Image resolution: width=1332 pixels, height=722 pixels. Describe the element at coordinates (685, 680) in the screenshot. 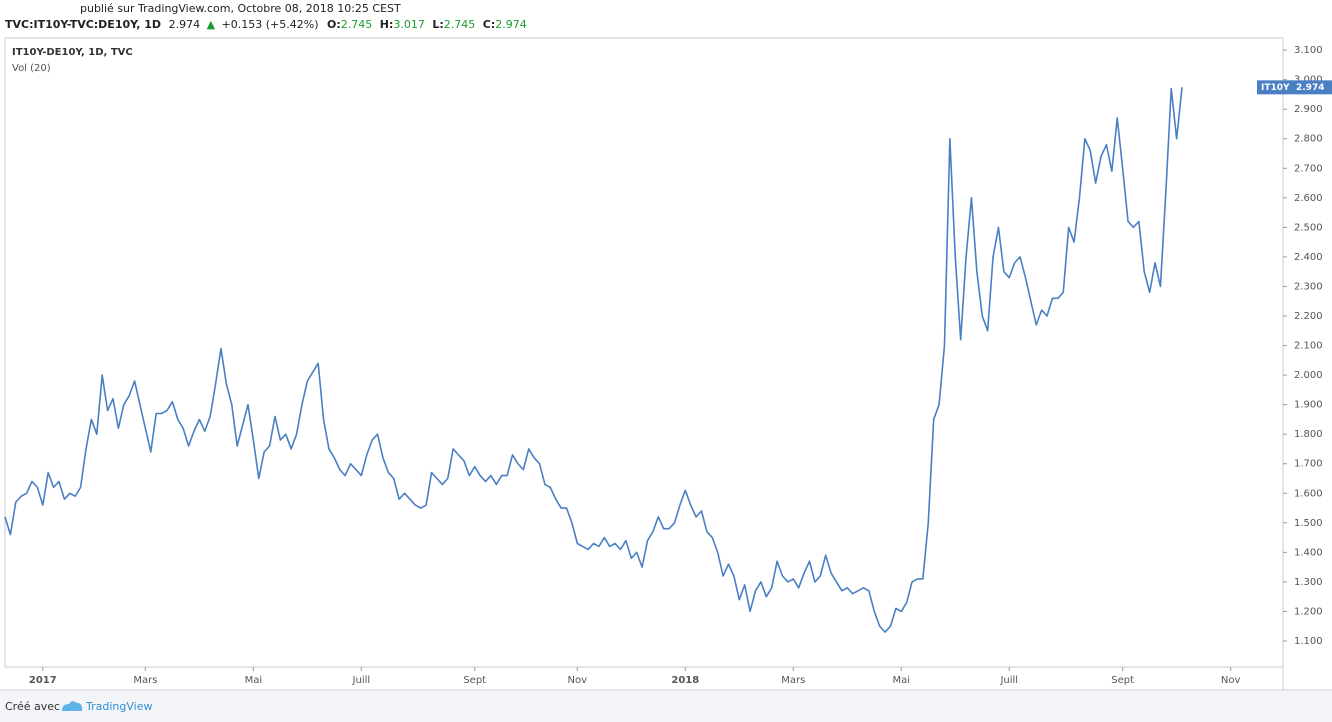

I see `x-tick-label: 2018` at that location.